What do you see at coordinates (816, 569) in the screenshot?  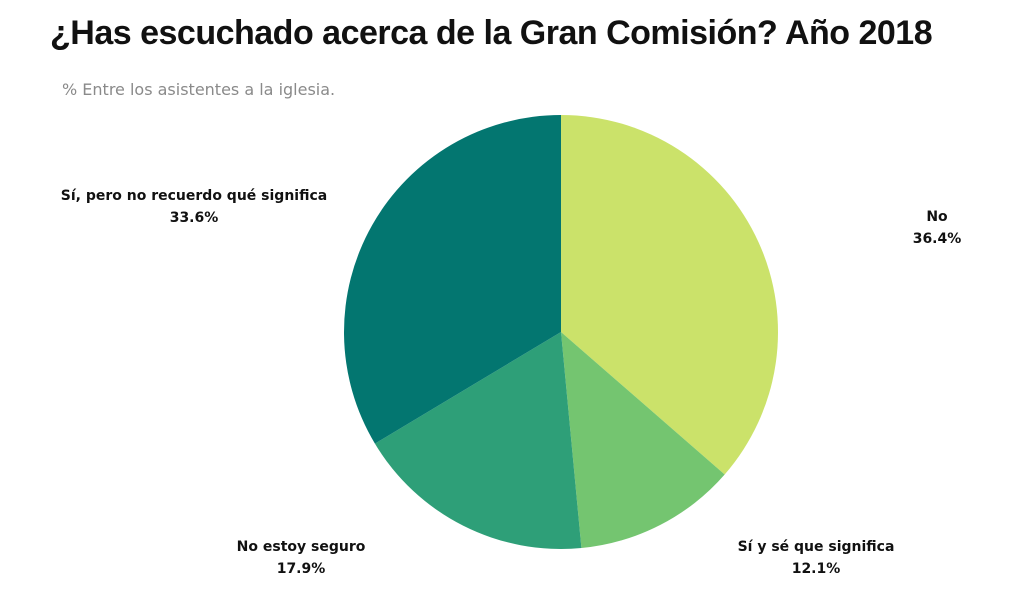 I see `slice-value-2: 12.1%` at bounding box center [816, 569].